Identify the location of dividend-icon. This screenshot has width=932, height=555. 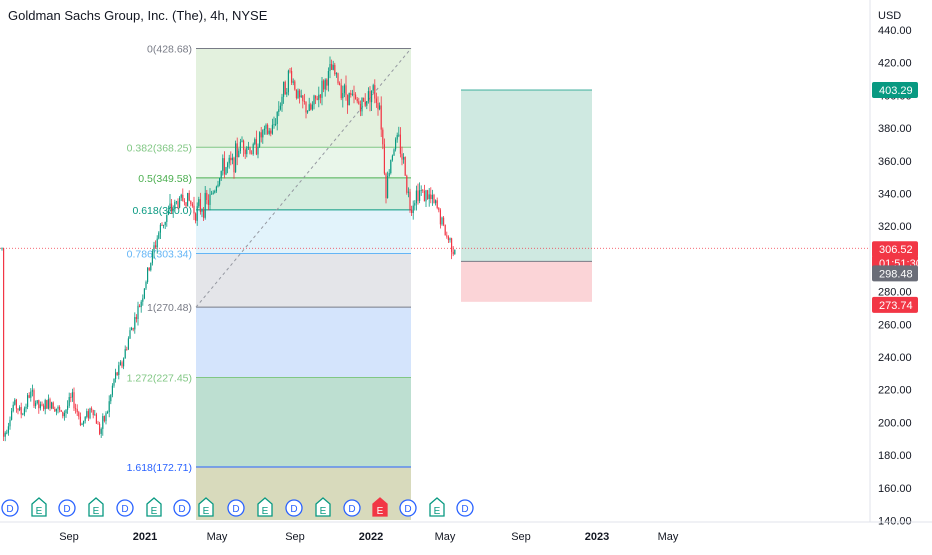
(67, 508).